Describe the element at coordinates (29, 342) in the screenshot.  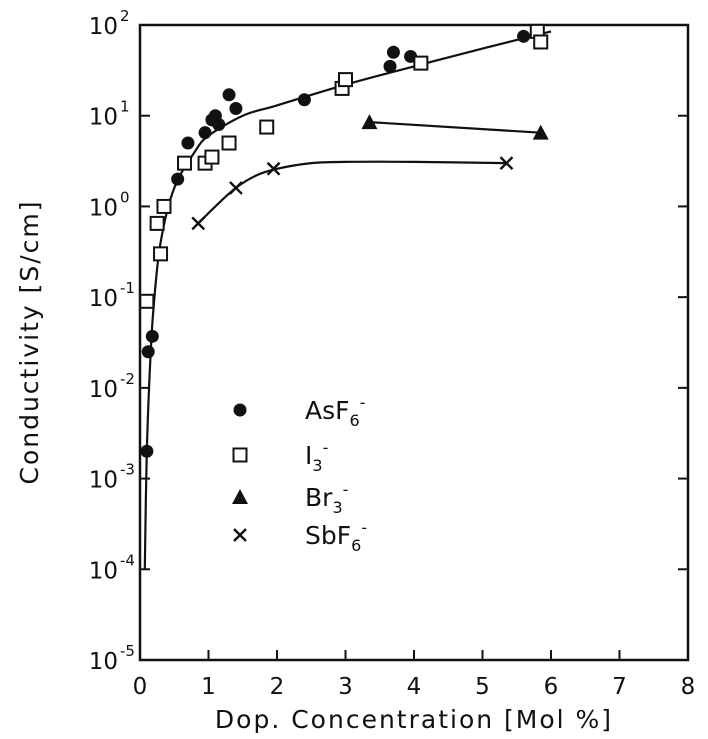
I see `y-axis-title: Conductivity [S/cm]` at that location.